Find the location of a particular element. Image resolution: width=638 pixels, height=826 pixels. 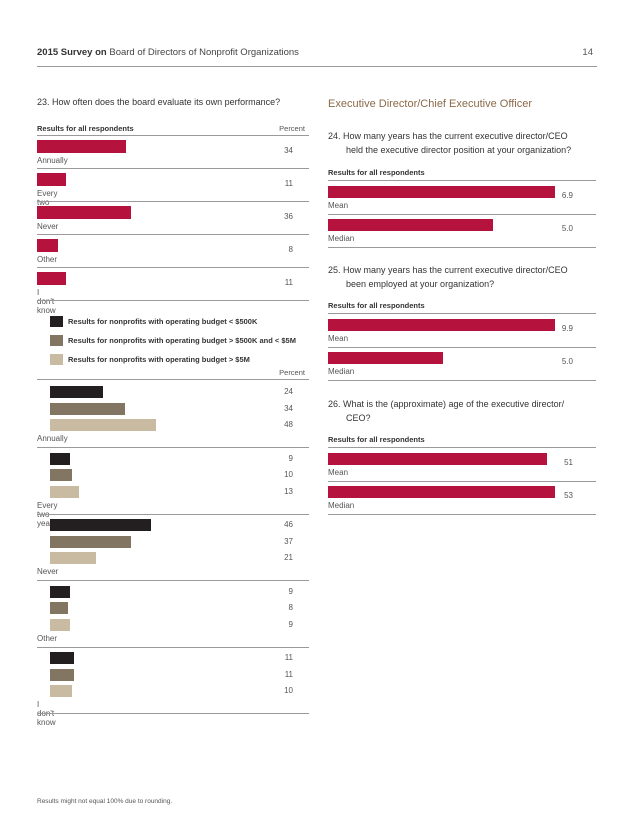

category-i-don-t-know: I don't know is located at coordinates (46, 301).